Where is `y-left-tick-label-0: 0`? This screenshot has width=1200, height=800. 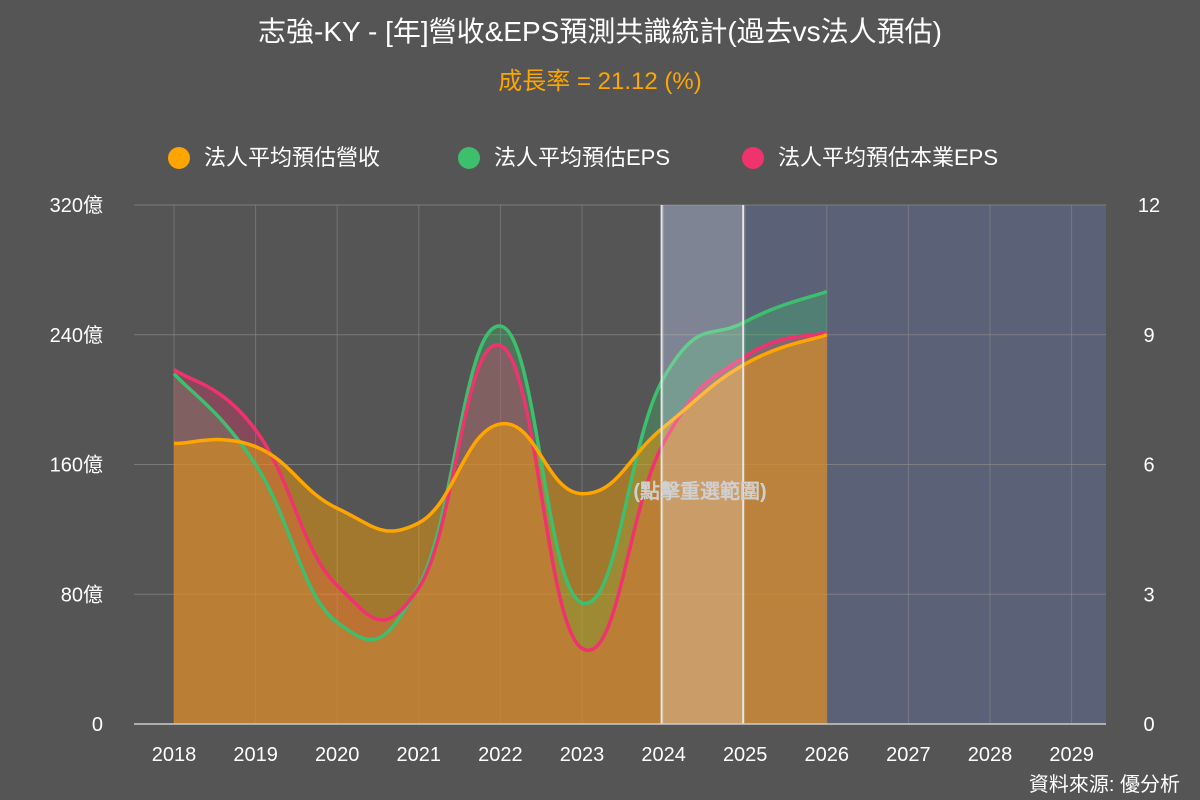
y-left-tick-label-0: 0 is located at coordinates (97, 725).